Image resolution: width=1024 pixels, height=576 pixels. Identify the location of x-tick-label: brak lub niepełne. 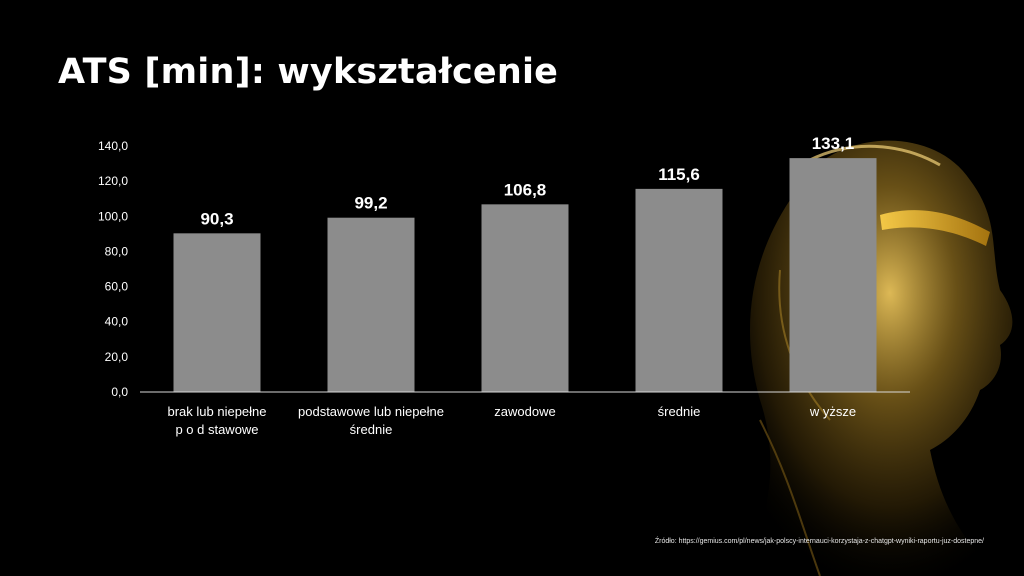
(216, 411).